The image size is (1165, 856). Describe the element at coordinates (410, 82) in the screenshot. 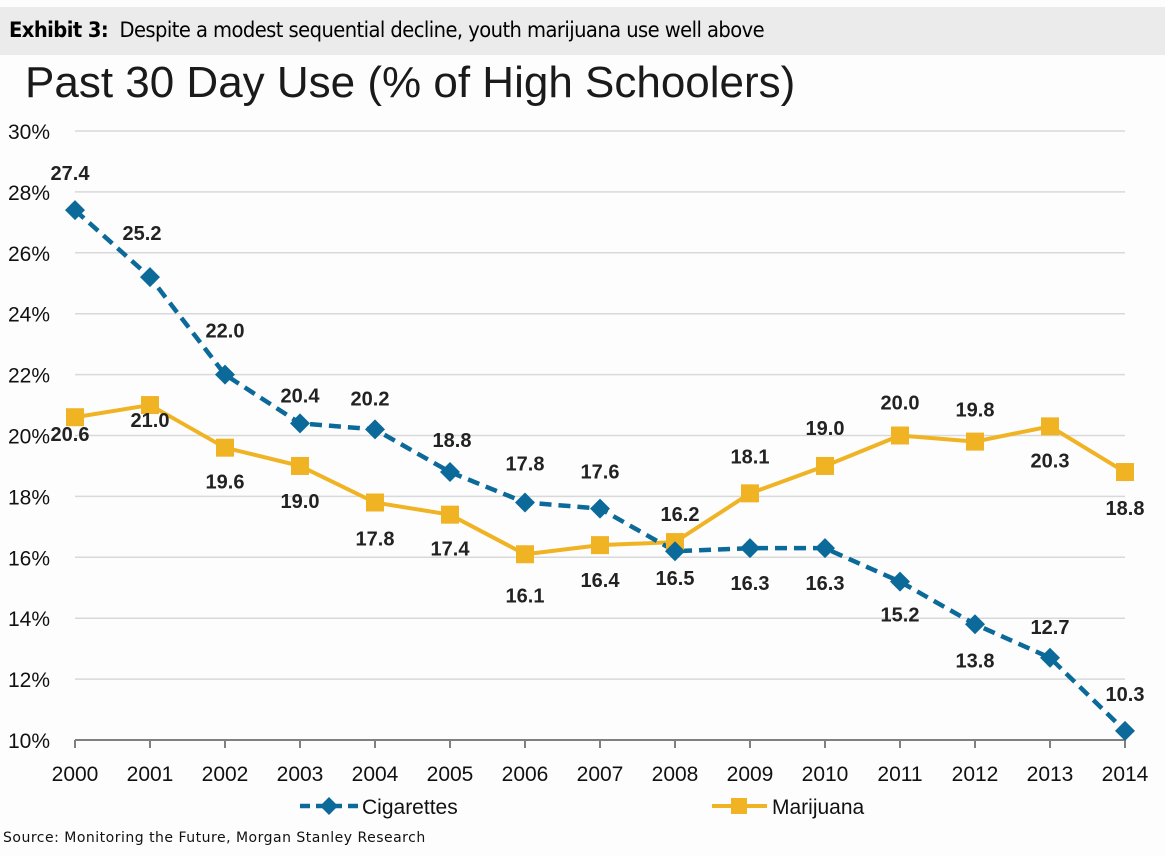

I see `chart-title: Past 30 Day Use (% of High Schoolers)` at that location.